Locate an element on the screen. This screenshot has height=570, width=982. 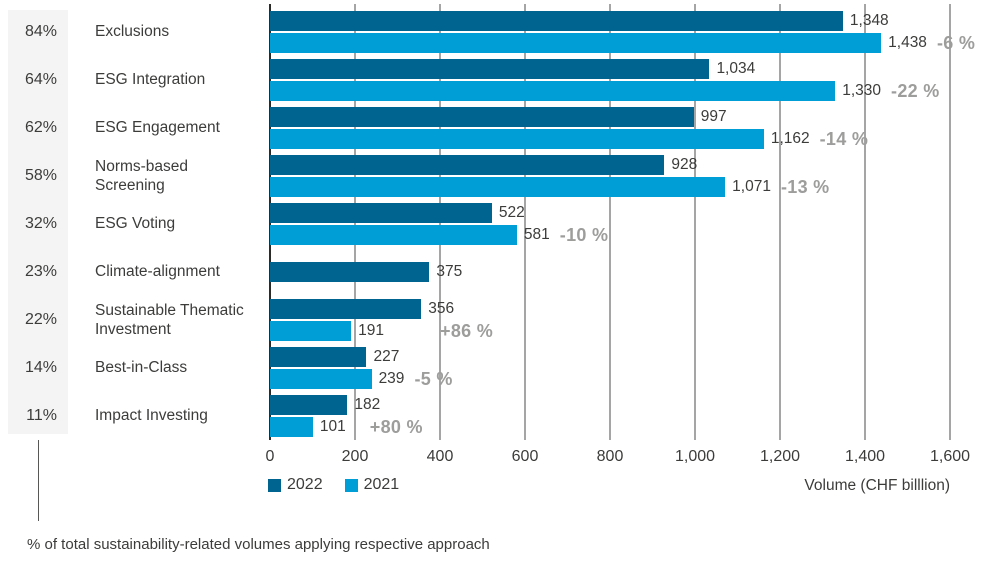
category-percent: 58% is located at coordinates (40, 175).